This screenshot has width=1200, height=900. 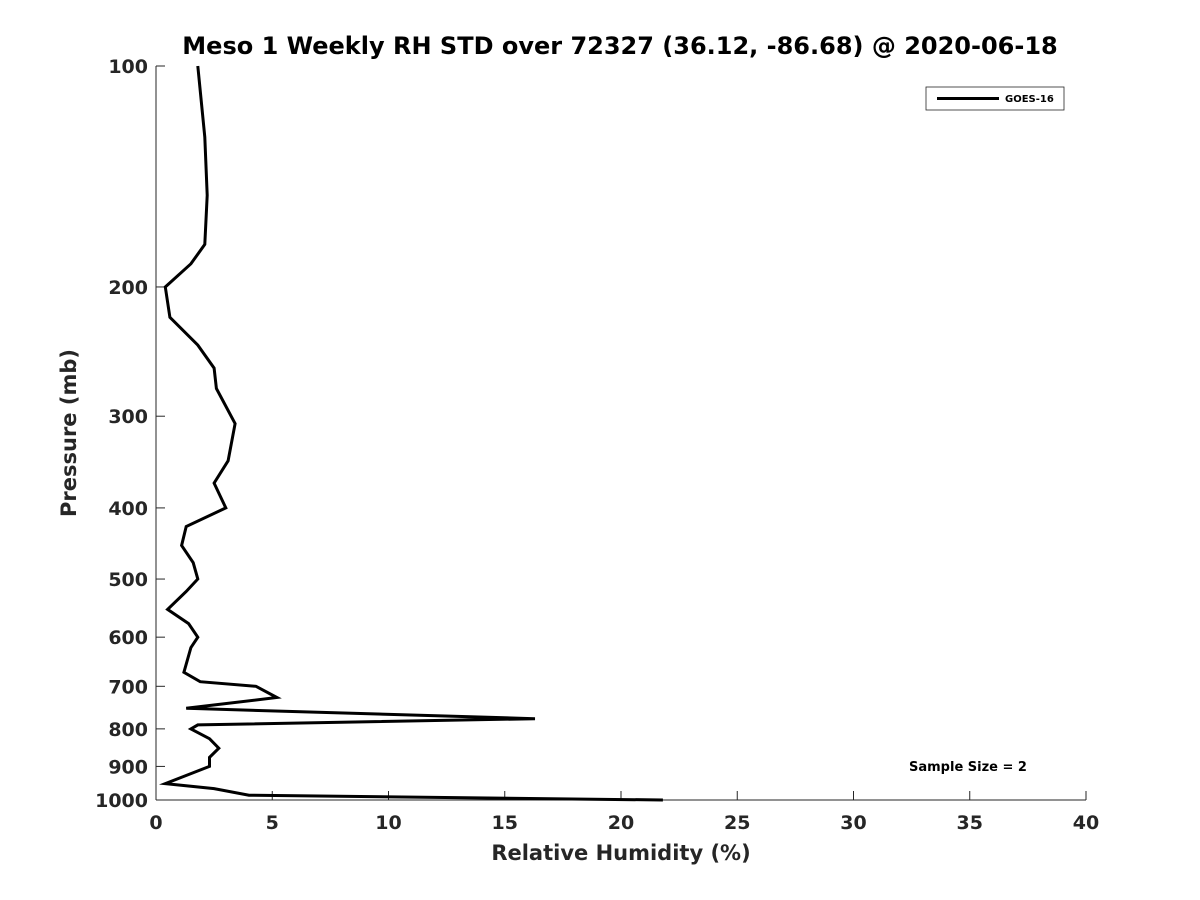 I want to click on x-tick-label: 10, so click(x=388, y=823).